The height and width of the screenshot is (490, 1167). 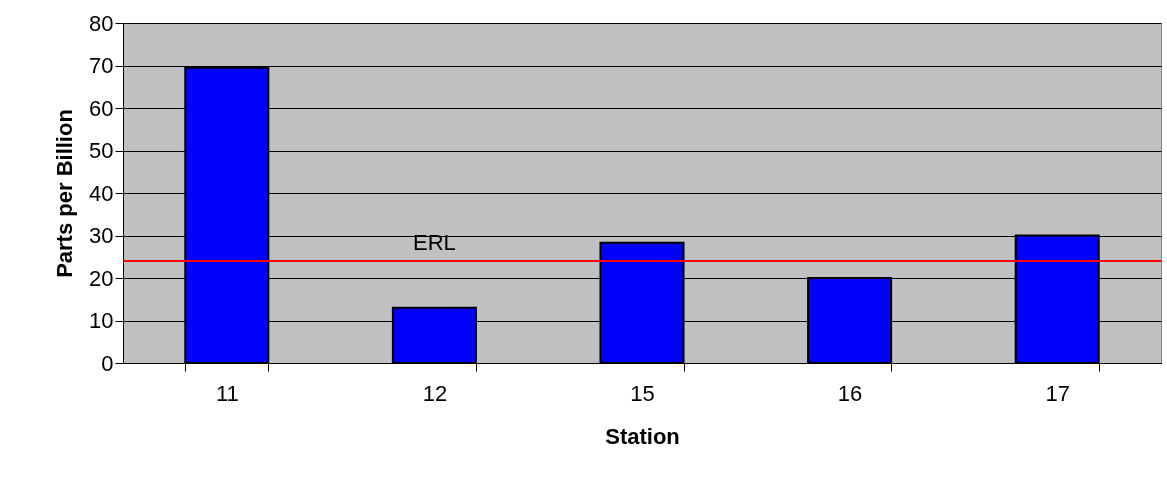 I want to click on y-tick-label: 60, so click(x=101, y=108).